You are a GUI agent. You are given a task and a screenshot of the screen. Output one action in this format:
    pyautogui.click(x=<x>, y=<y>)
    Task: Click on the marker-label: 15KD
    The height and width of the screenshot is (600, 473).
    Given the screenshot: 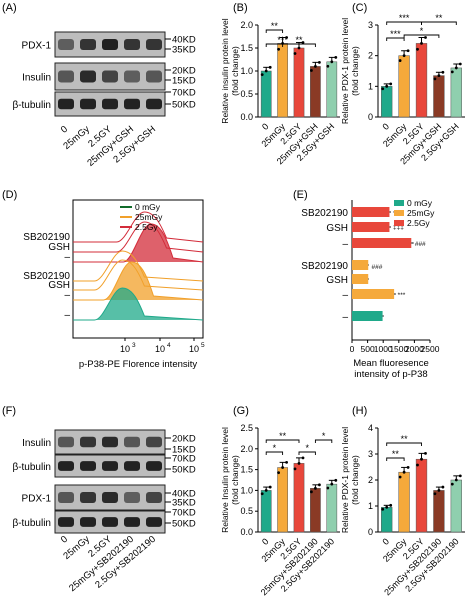 What is the action you would take?
    pyautogui.click(x=184, y=81)
    